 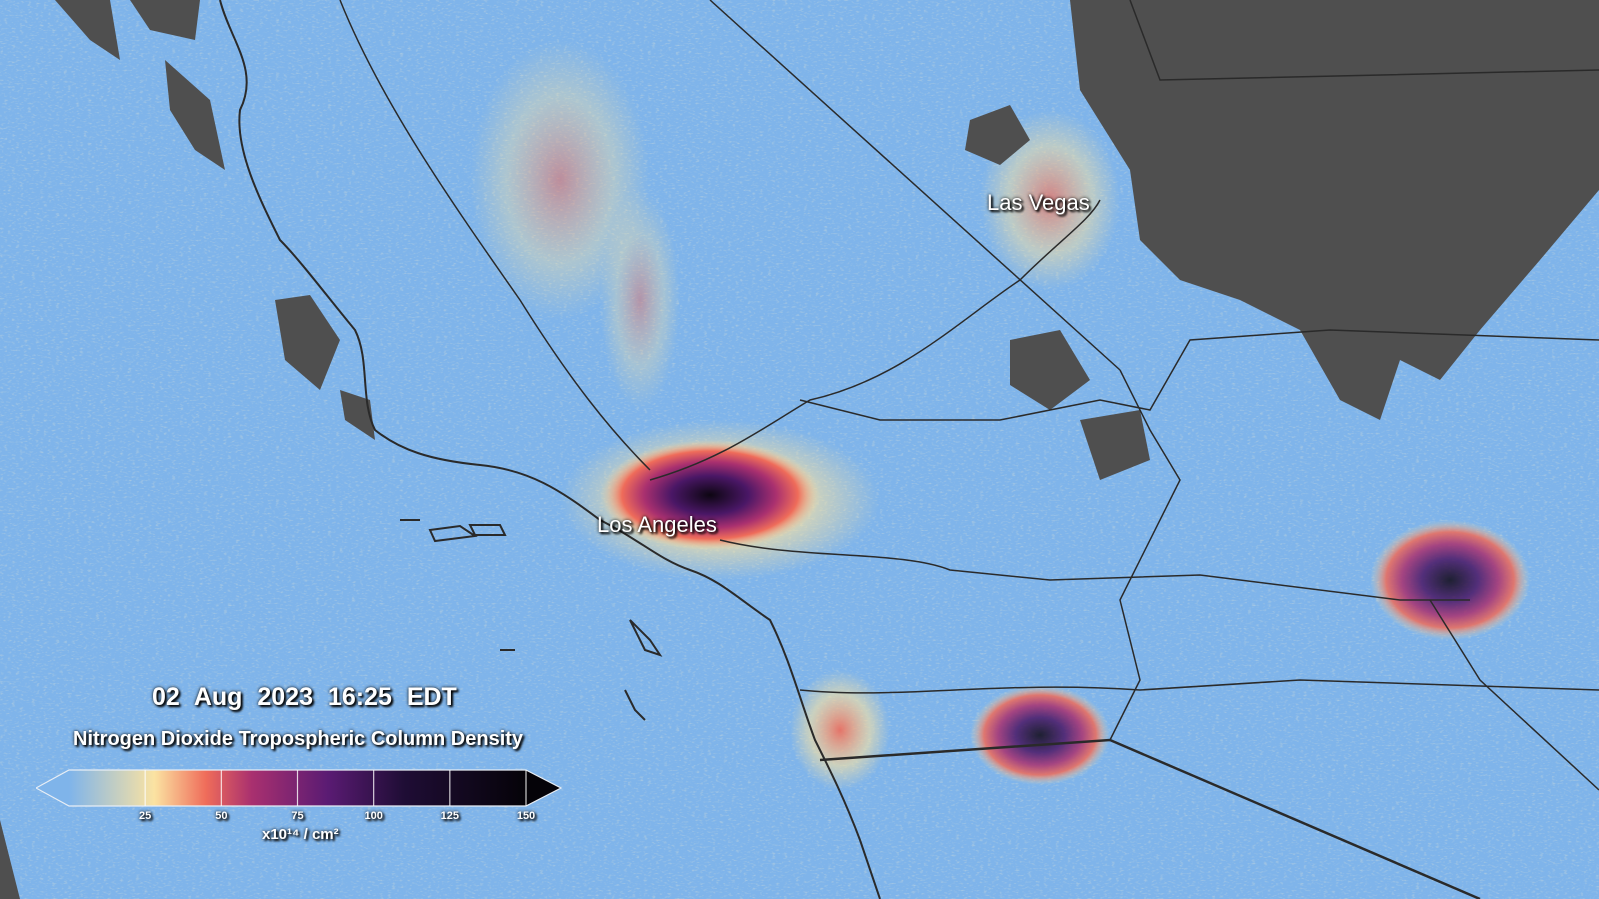 I want to click on mexicali-hotspot, so click(x=1040, y=735).